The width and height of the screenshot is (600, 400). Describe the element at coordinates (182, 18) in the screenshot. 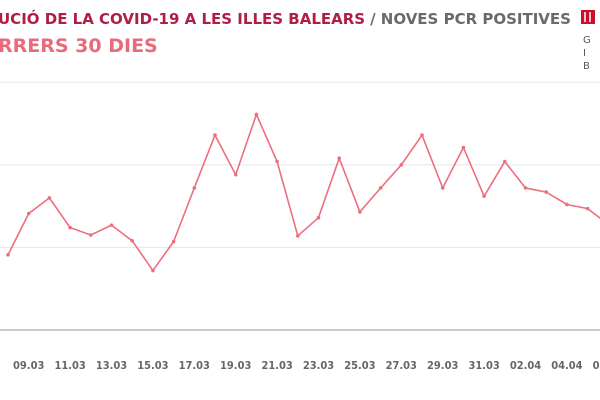

I see `title-main: UCIÓ DE LA COVID-19 A LES ILLES BALEARS` at that location.